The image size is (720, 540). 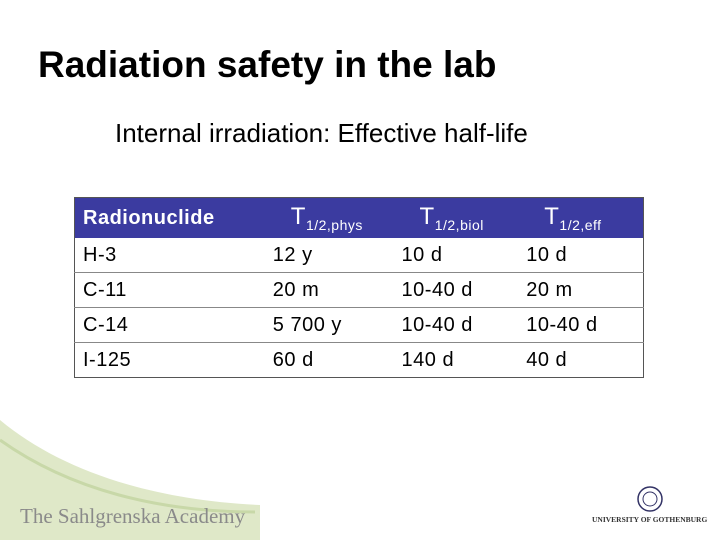 What do you see at coordinates (169, 290) in the screenshot?
I see `table-cell: C-11` at bounding box center [169, 290].